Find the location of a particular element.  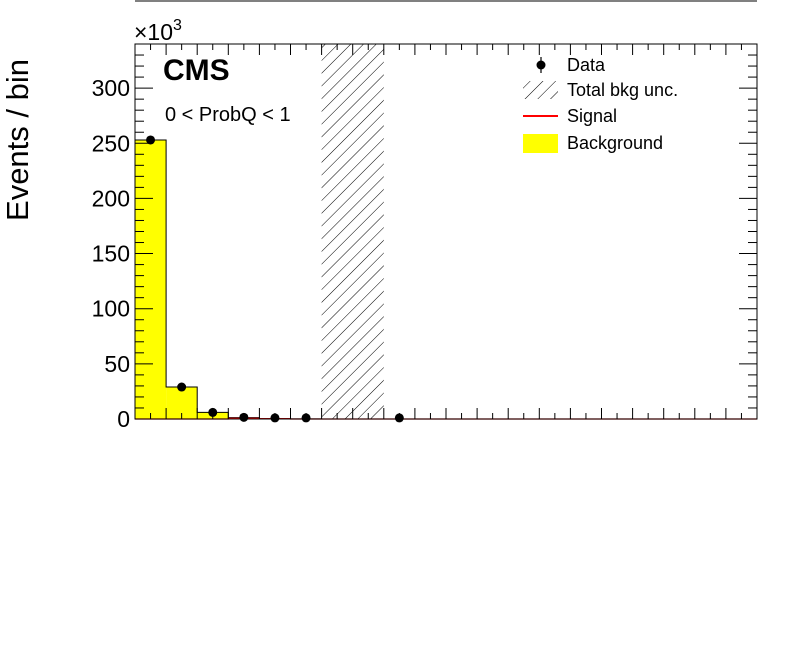

experiment-label: CMS is located at coordinates (196, 70).